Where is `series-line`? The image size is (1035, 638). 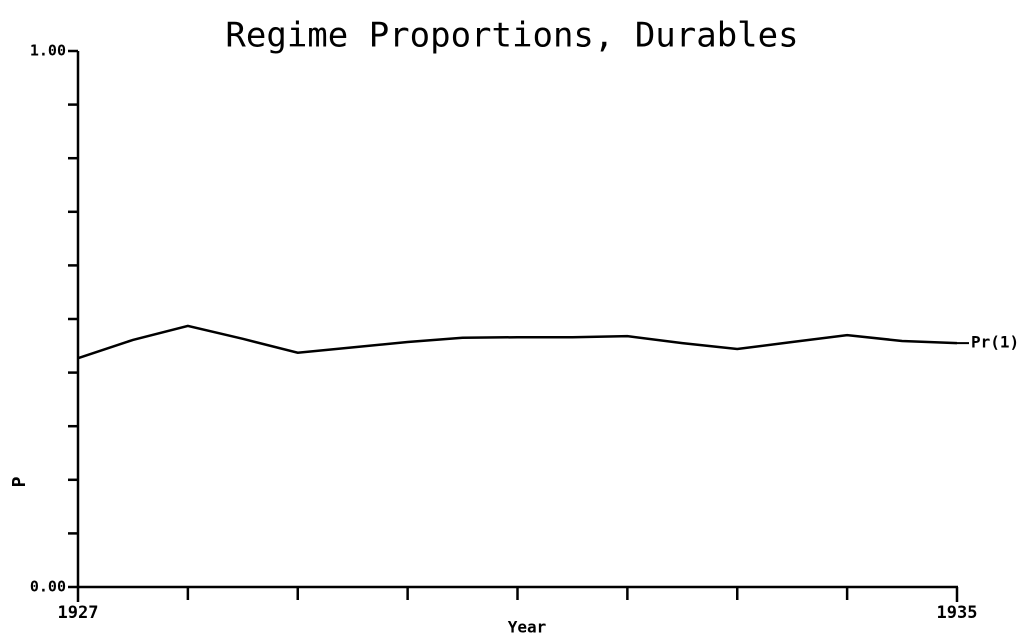
series-line is located at coordinates (517, 342).